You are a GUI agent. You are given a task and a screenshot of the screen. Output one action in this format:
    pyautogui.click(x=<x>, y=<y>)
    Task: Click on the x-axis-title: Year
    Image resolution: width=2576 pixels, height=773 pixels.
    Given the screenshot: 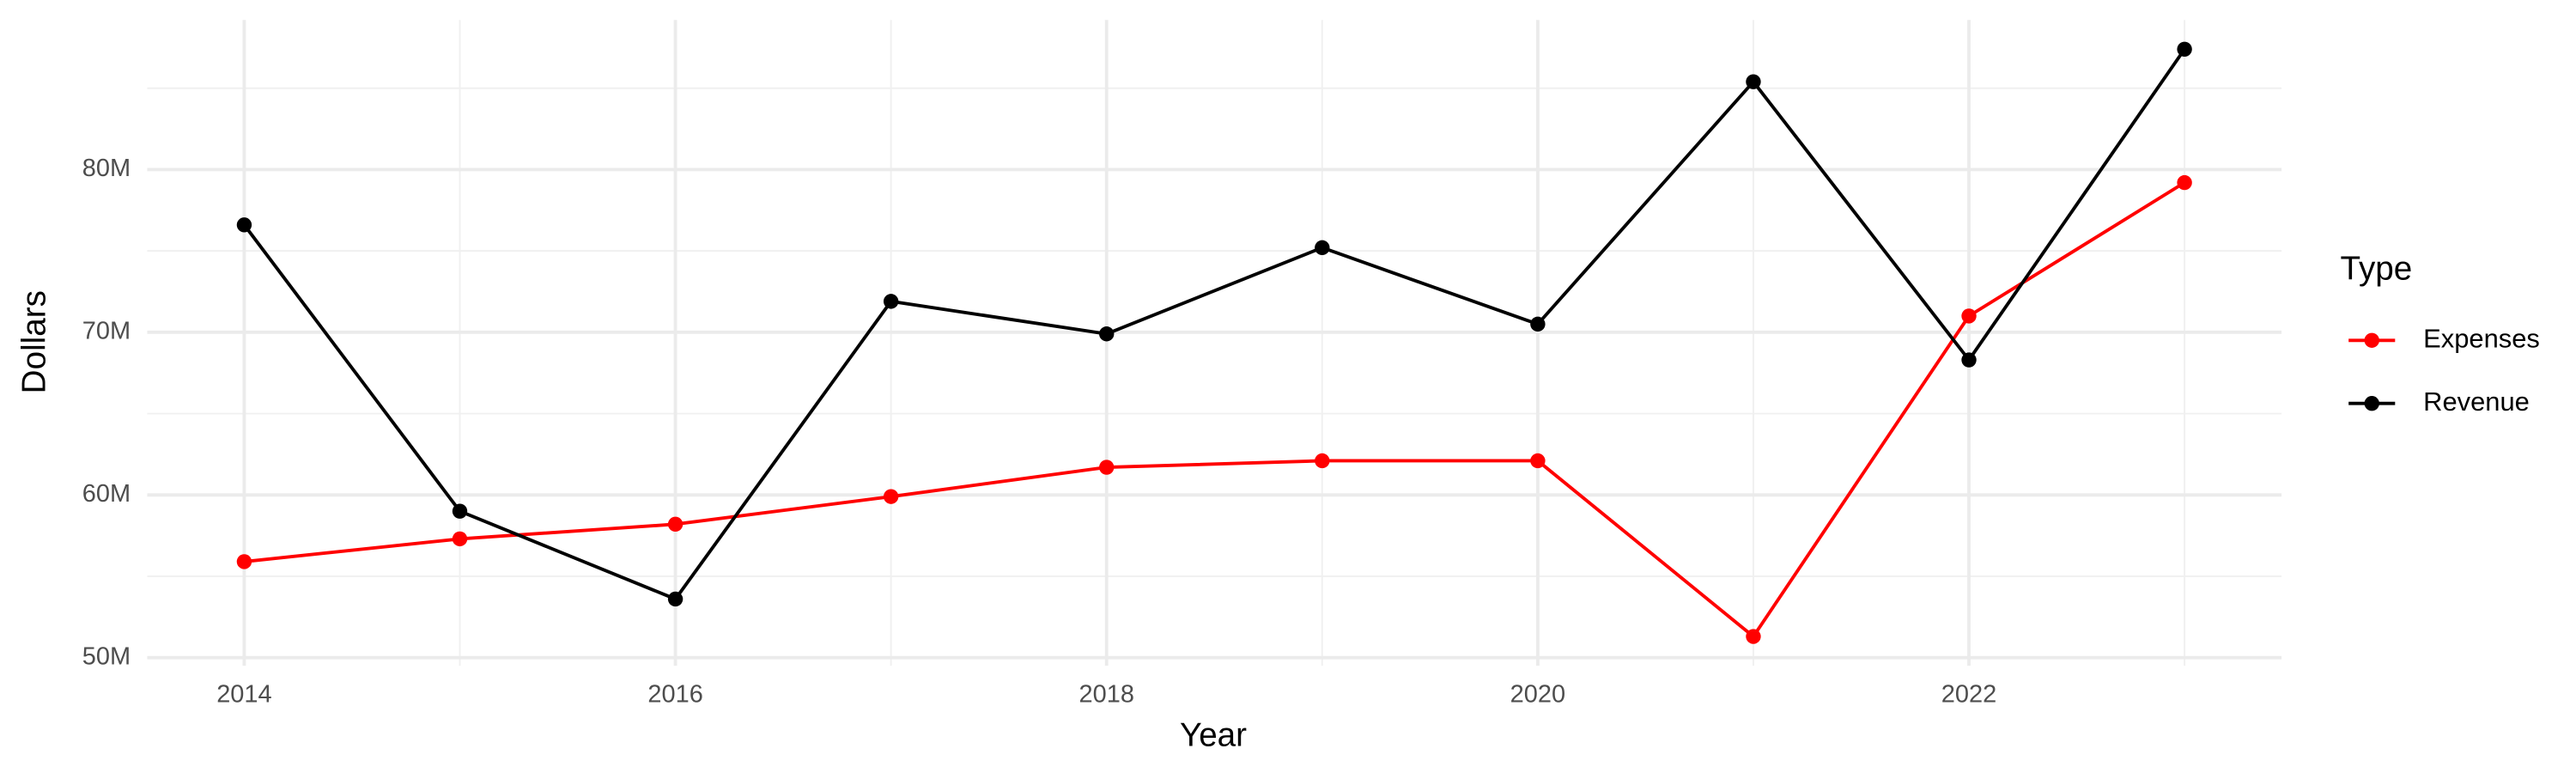 What is the action you would take?
    pyautogui.click(x=1213, y=734)
    